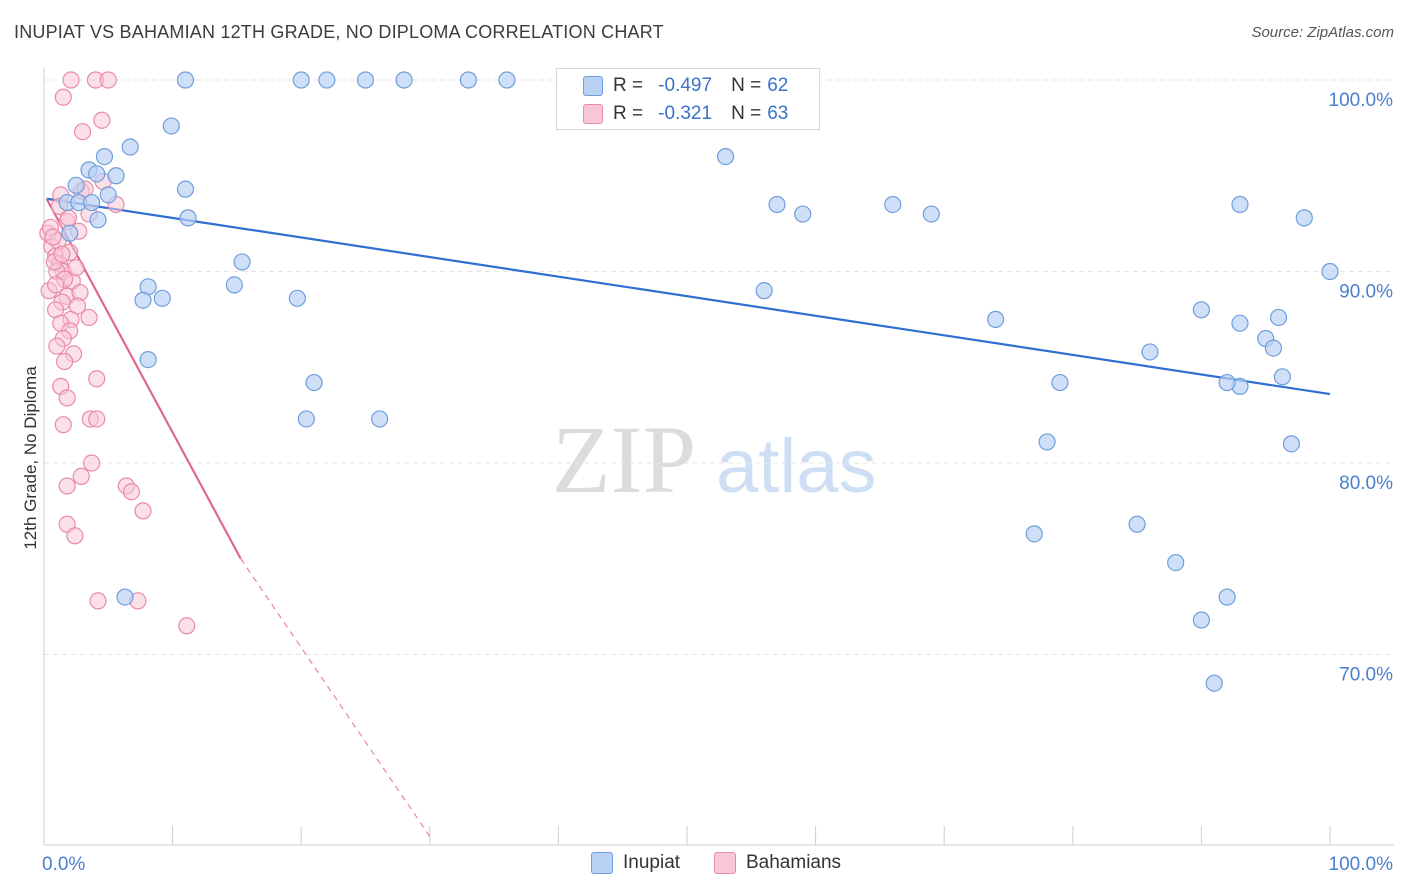 The height and width of the screenshot is (892, 1406). What do you see at coordinates (796, 466) in the screenshot?
I see `watermark-atlas: atlas` at bounding box center [796, 466].